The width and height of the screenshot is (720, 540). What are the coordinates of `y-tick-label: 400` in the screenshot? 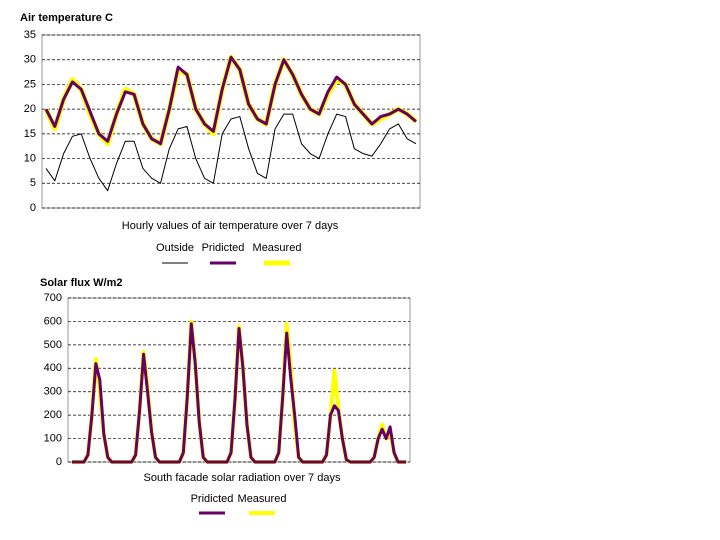 It's located at (53, 368).